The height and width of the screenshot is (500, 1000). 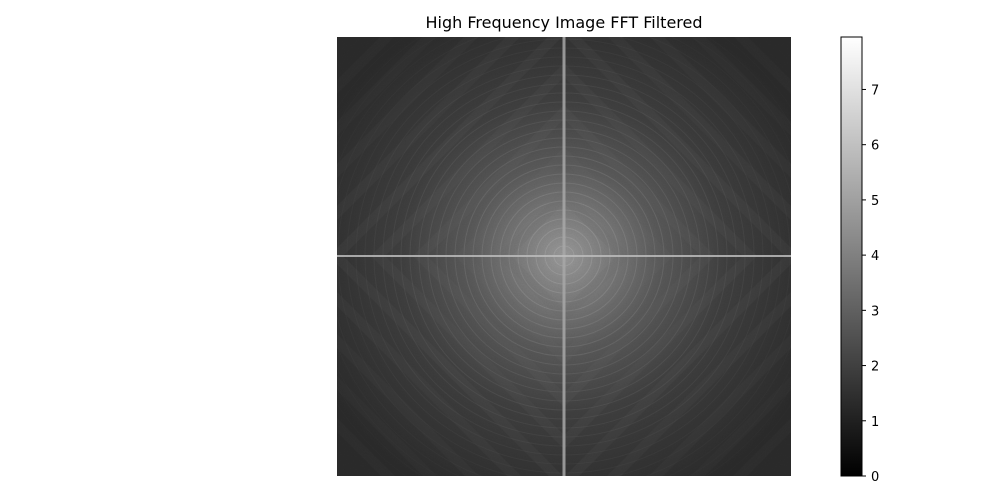 What do you see at coordinates (870, 284) in the screenshot?
I see `colorbar-ticks: 0 1 2 3 4 5 6 7` at bounding box center [870, 284].